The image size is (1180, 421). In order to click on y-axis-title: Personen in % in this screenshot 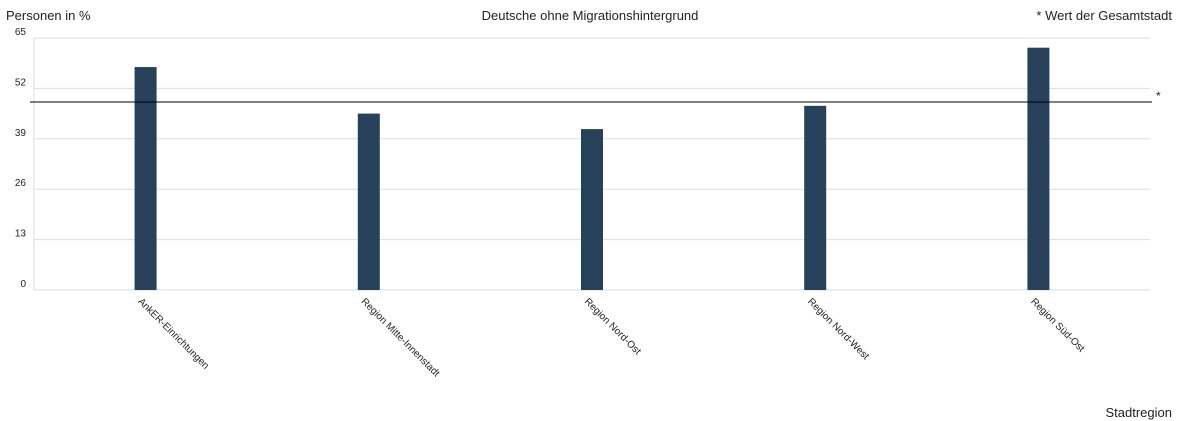, I will do `click(48, 15)`.